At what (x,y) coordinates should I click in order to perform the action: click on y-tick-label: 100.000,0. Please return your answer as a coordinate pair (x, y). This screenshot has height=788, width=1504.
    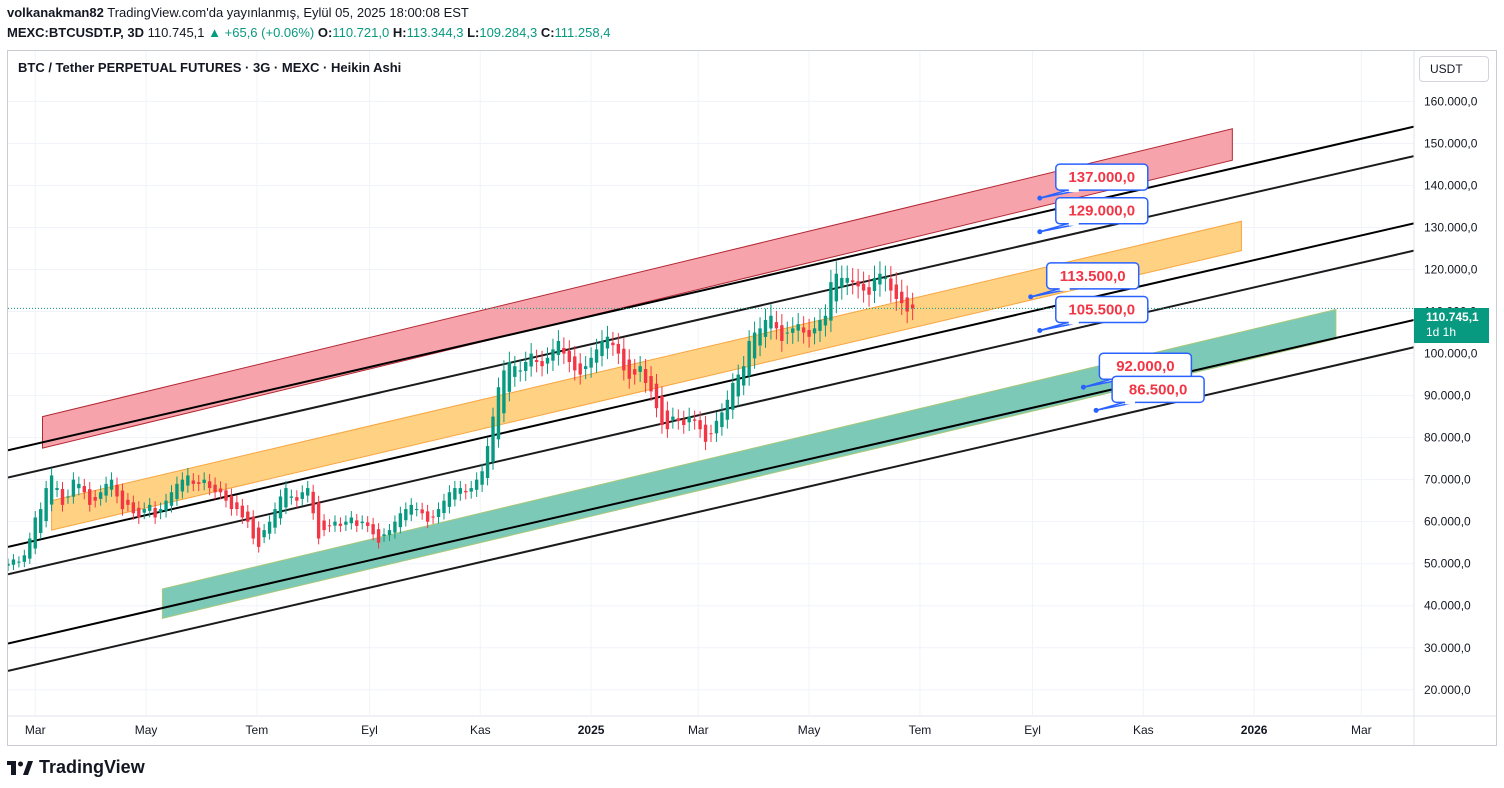
    Looking at the image, I should click on (1451, 354).